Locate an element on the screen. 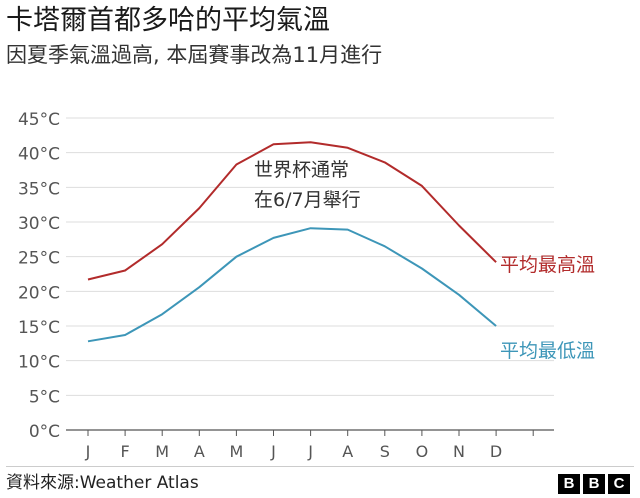  y-tick-label: 10°C is located at coordinates (39, 363).